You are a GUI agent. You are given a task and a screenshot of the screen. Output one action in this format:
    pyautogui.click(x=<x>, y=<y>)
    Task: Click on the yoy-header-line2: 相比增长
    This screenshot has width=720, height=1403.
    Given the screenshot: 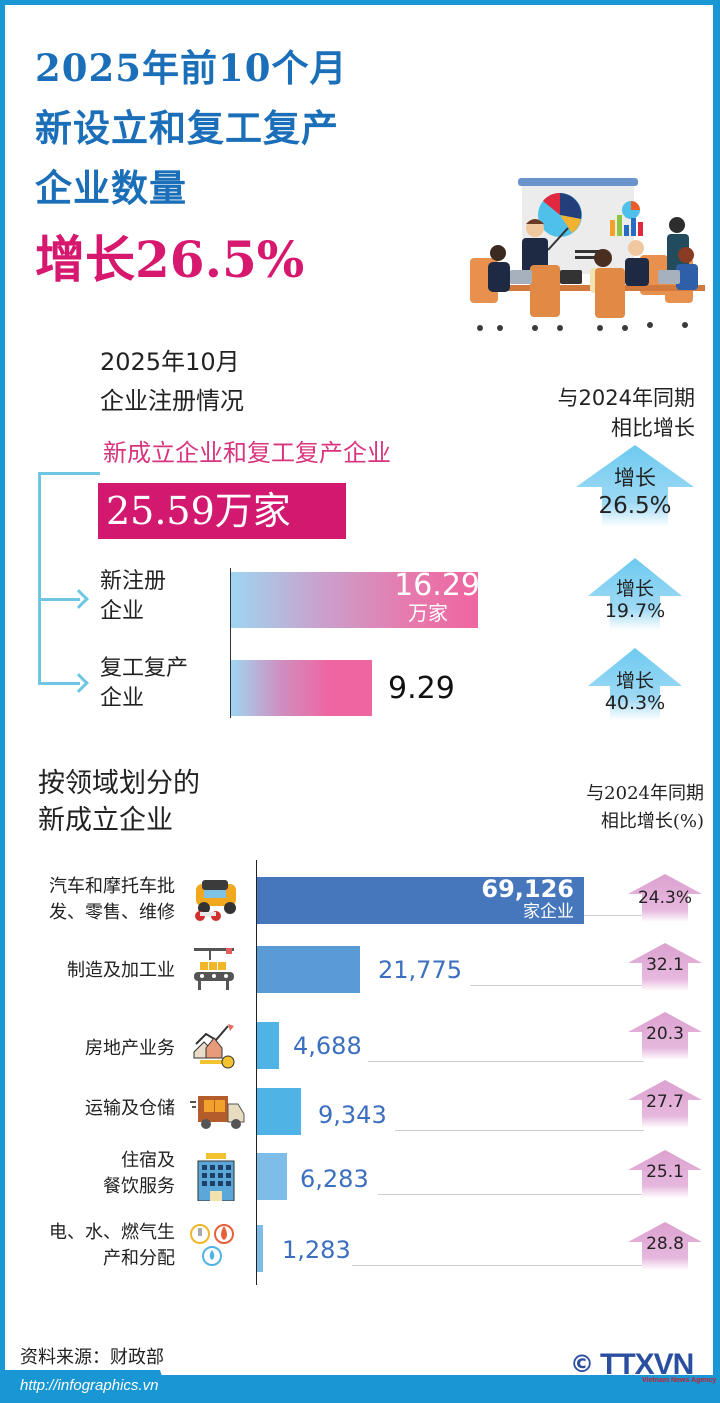 What is the action you would take?
    pyautogui.click(x=653, y=428)
    